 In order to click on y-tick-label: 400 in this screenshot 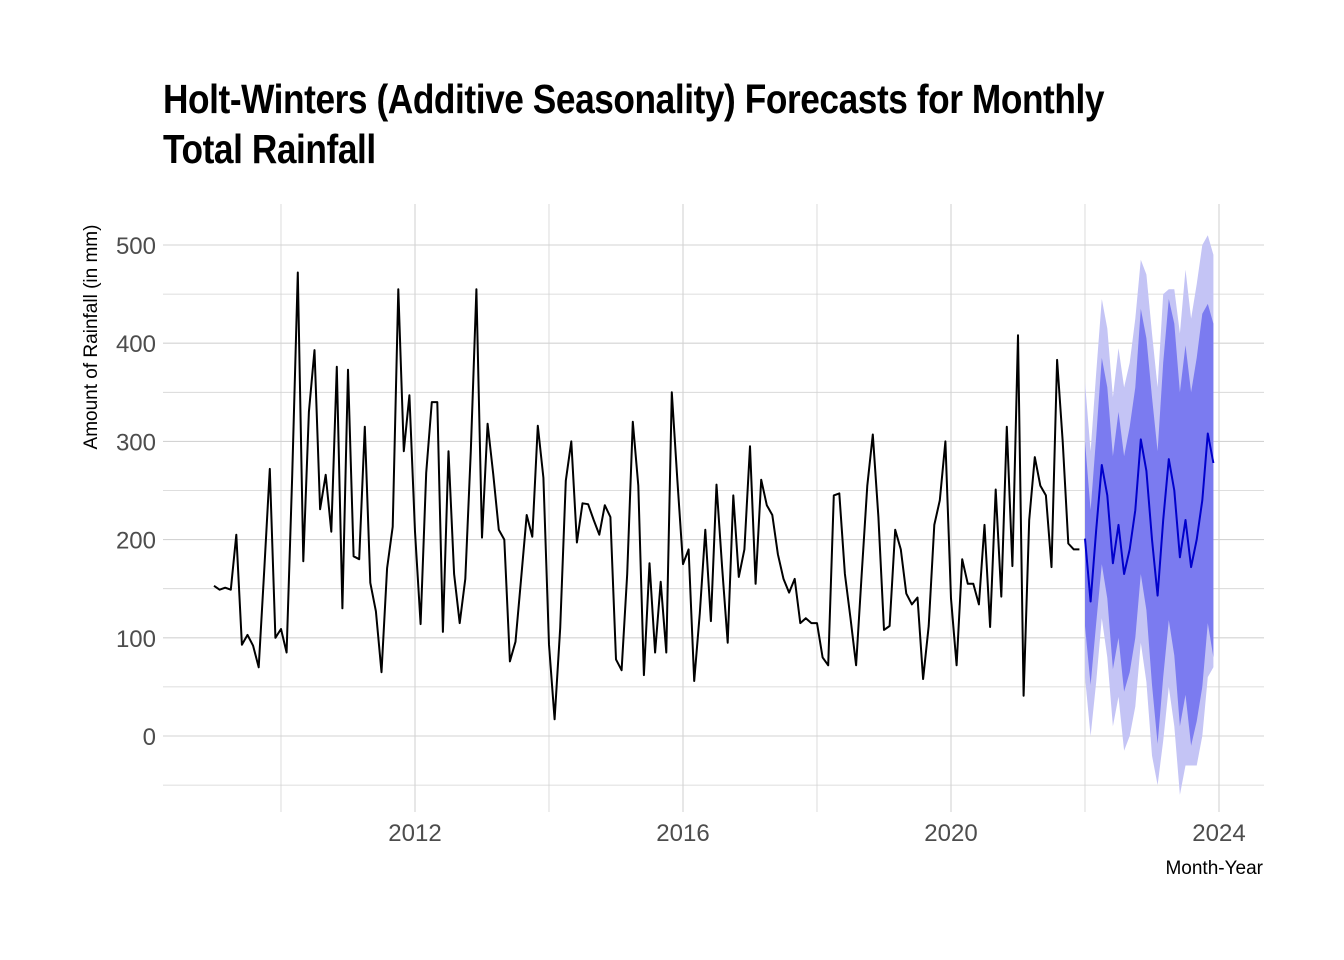, I will do `click(136, 344)`.